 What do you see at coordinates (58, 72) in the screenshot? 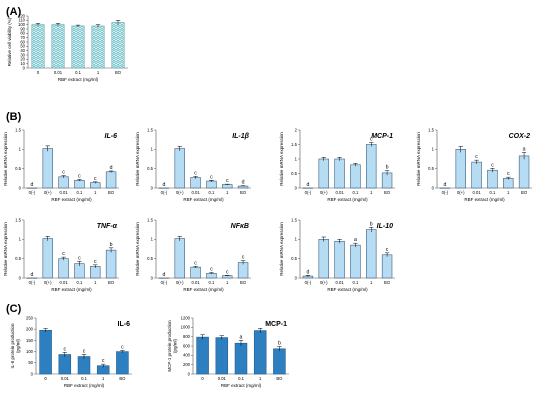
I see `a-x-tick-label: 0.01` at bounding box center [58, 72].